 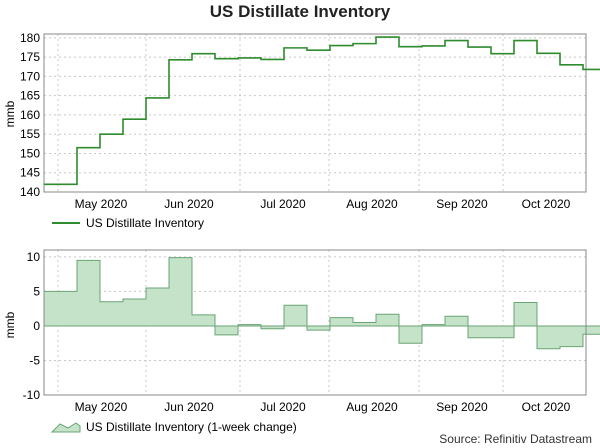 What do you see at coordinates (283, 204) in the screenshot?
I see `top-x-tick-label: Jul 2020` at bounding box center [283, 204].